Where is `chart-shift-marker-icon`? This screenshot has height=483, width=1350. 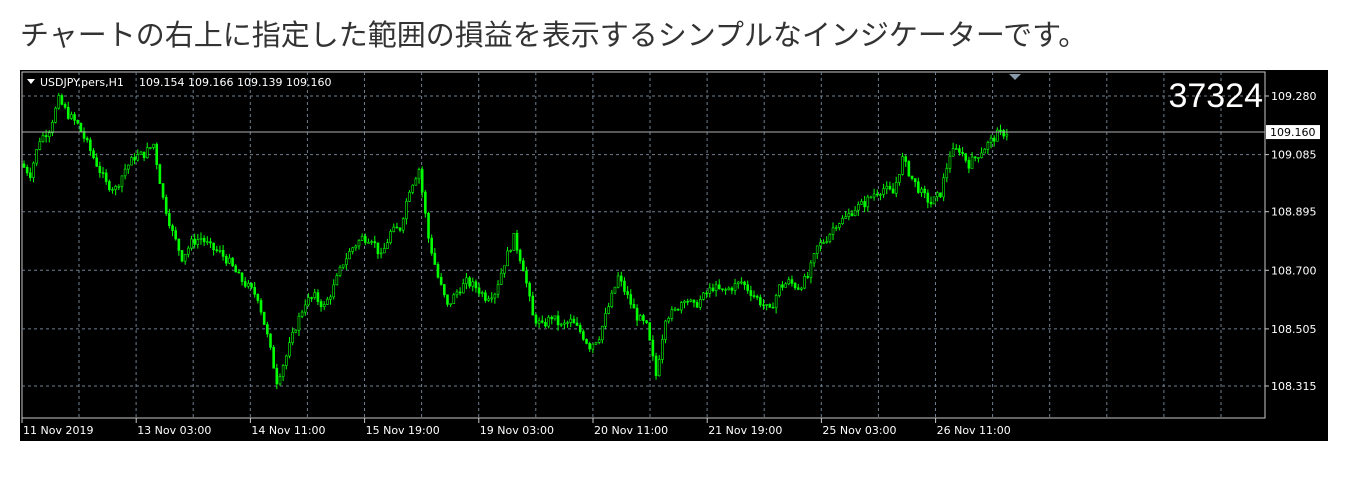 chart-shift-marker-icon is located at coordinates (1015, 77).